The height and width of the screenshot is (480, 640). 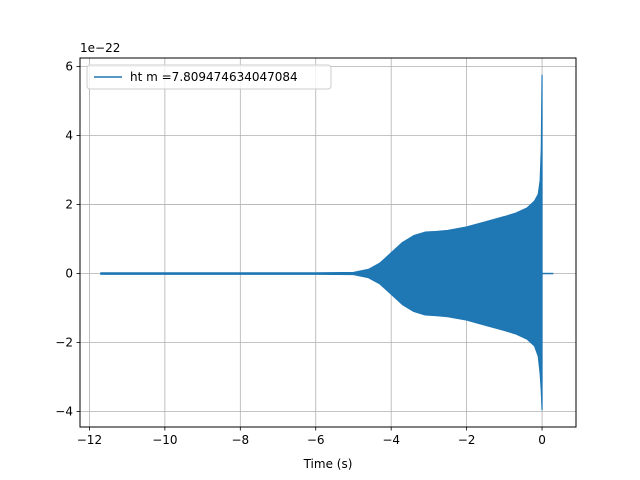 What do you see at coordinates (100, 48) in the screenshot?
I see `y-offset-label: 1e−22` at bounding box center [100, 48].